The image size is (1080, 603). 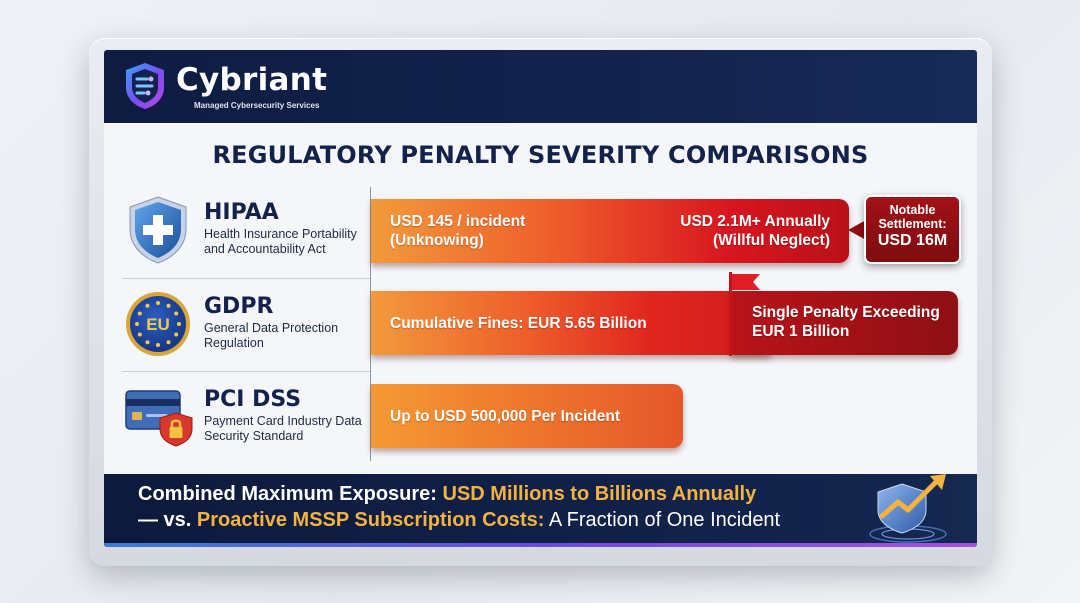 I want to click on notable-settlement-callout: Notable Settlement: USD 16M, so click(x=912, y=229).